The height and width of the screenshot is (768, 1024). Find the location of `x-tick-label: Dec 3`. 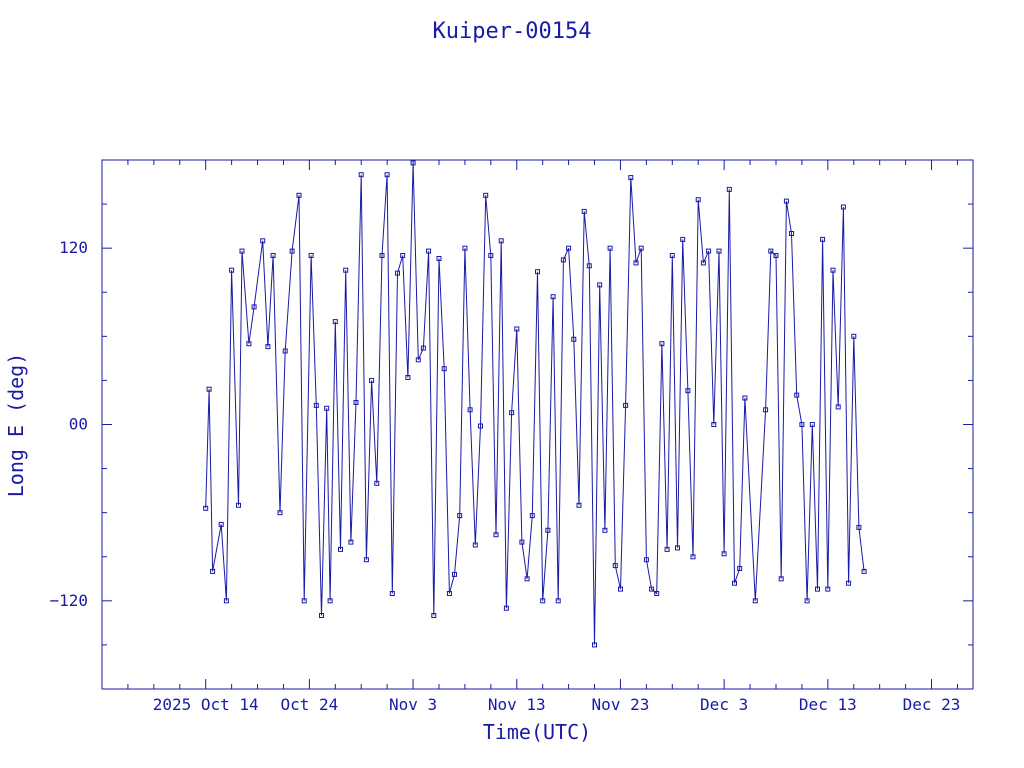

x-tick-label: Dec 3 is located at coordinates (724, 704).